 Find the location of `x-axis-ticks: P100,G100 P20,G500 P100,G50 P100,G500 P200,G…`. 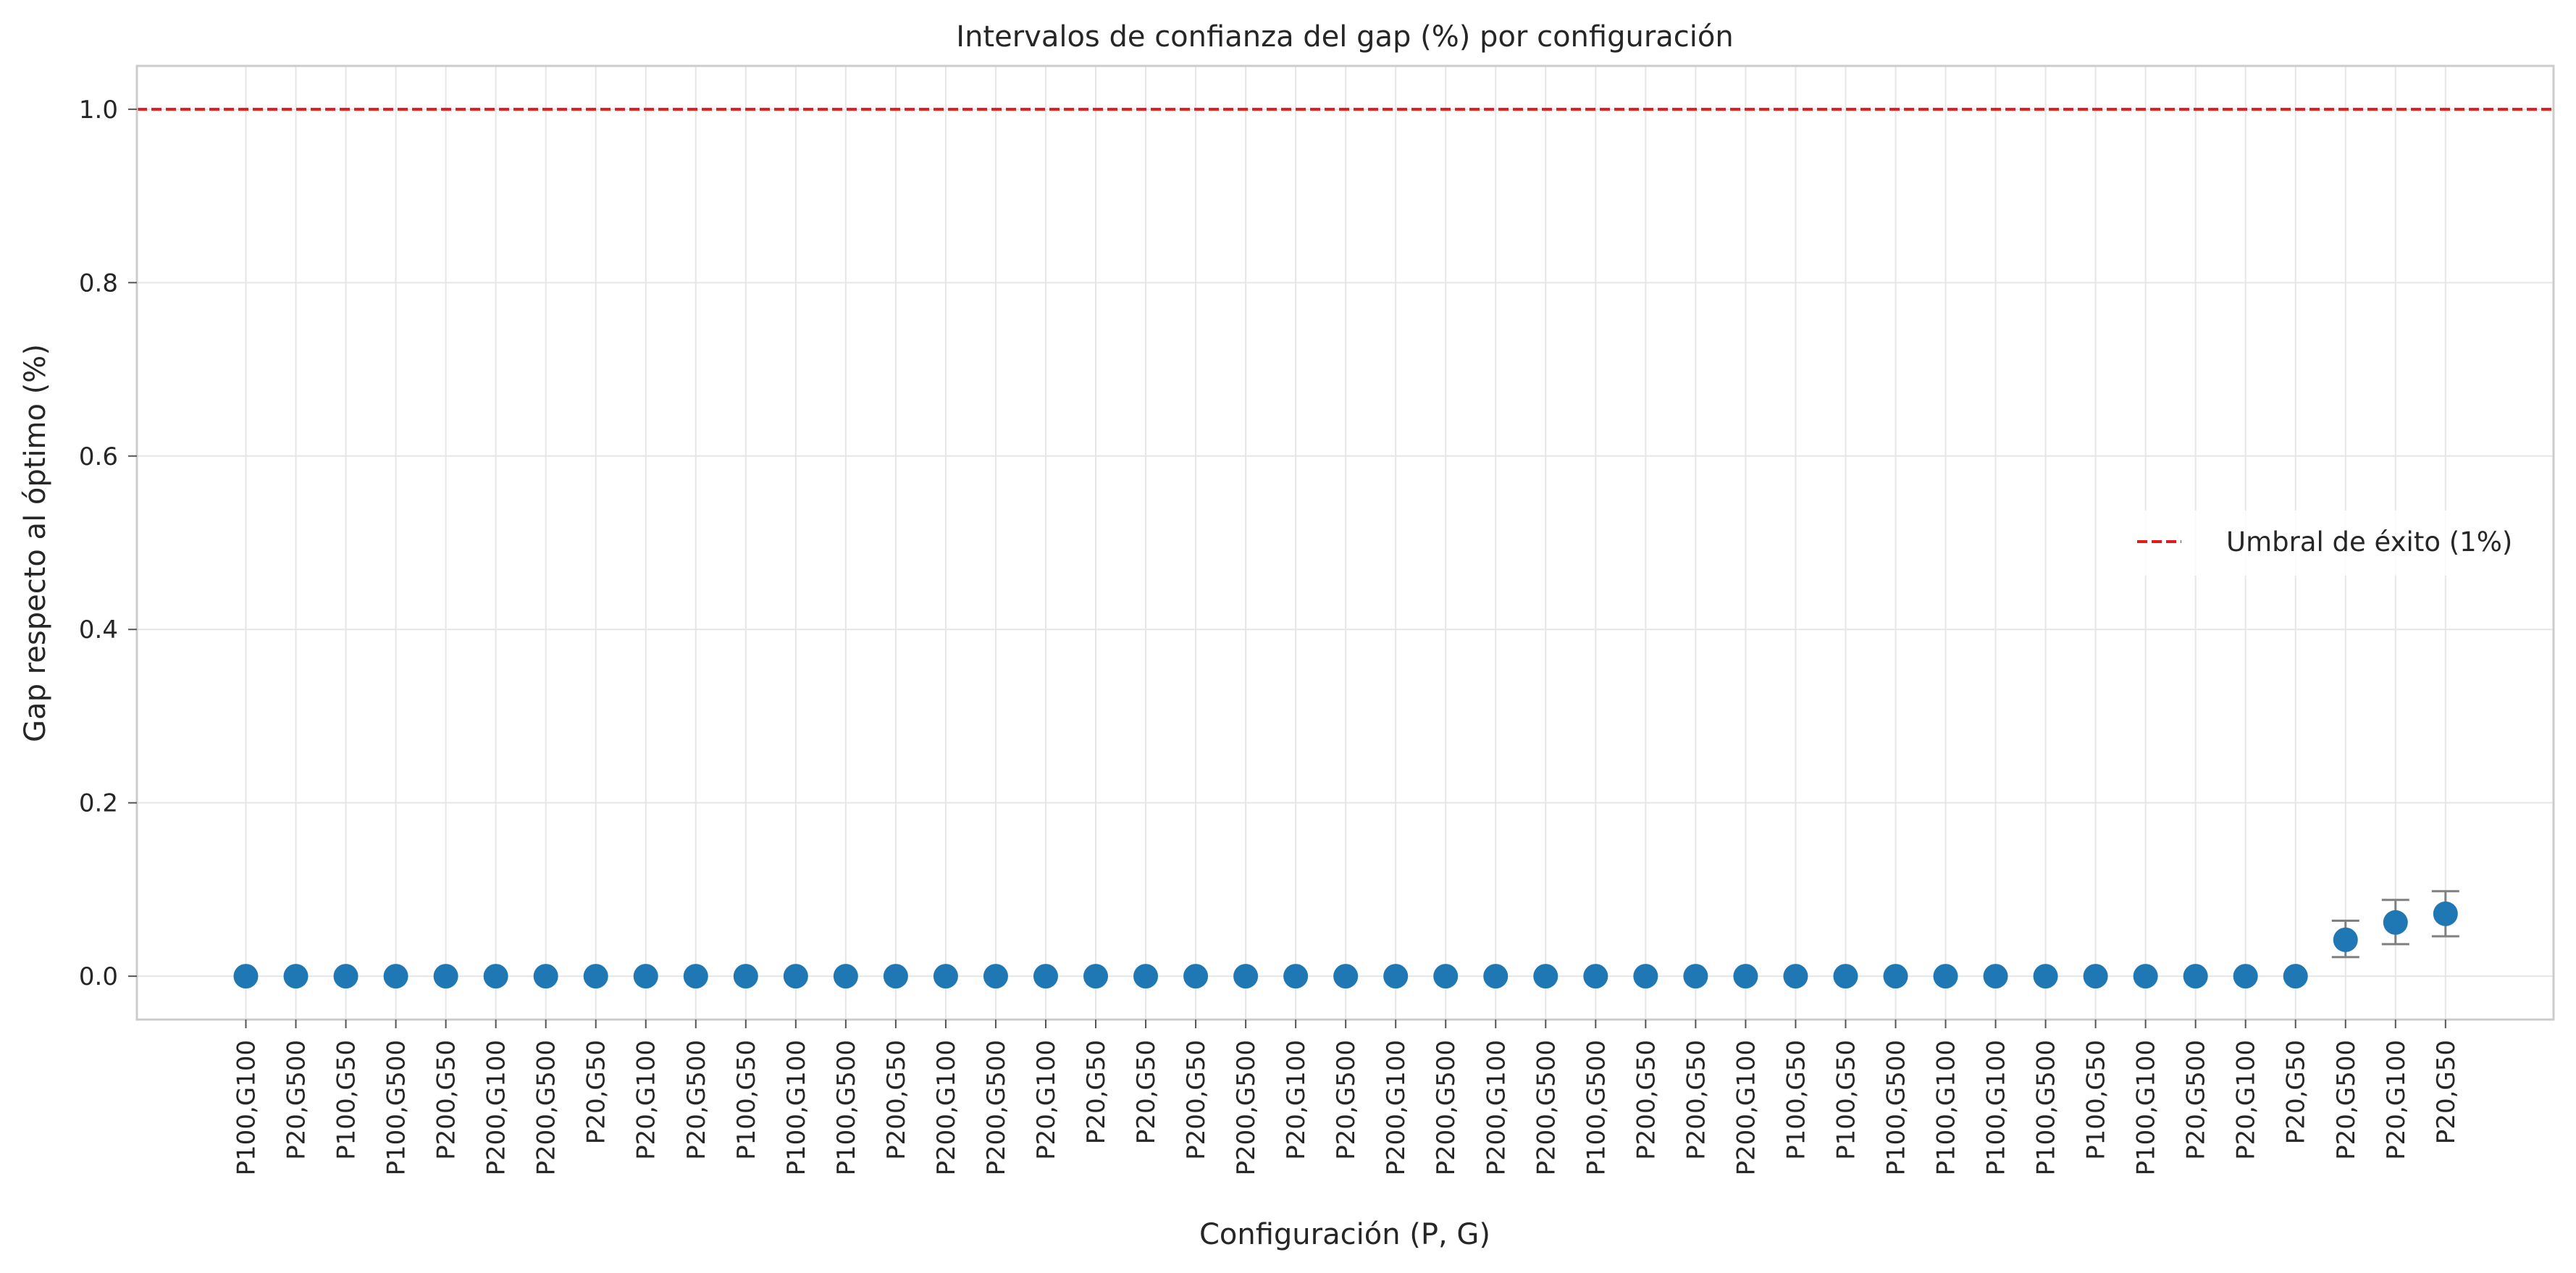

x-axis-ticks: P100,G100 P20,G500 P100,G50 P100,G500 P200,G… is located at coordinates (1346, 1097).